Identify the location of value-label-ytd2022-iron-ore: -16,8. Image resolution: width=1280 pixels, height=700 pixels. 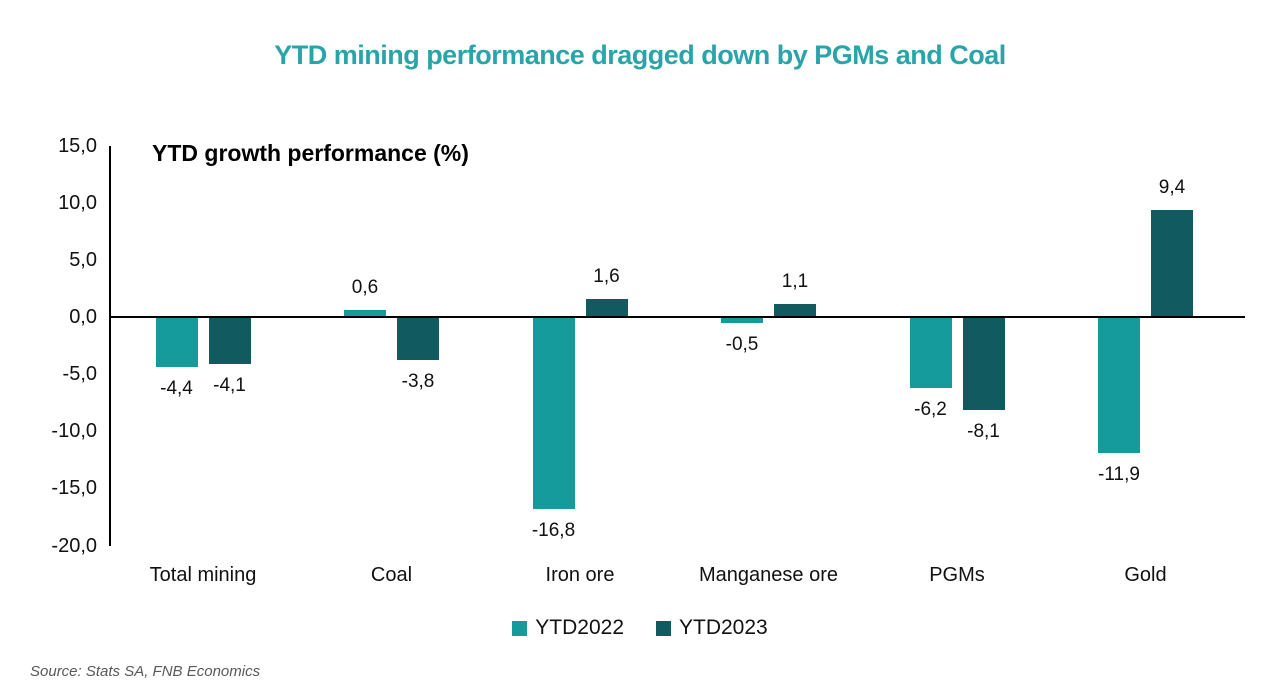
(553, 530).